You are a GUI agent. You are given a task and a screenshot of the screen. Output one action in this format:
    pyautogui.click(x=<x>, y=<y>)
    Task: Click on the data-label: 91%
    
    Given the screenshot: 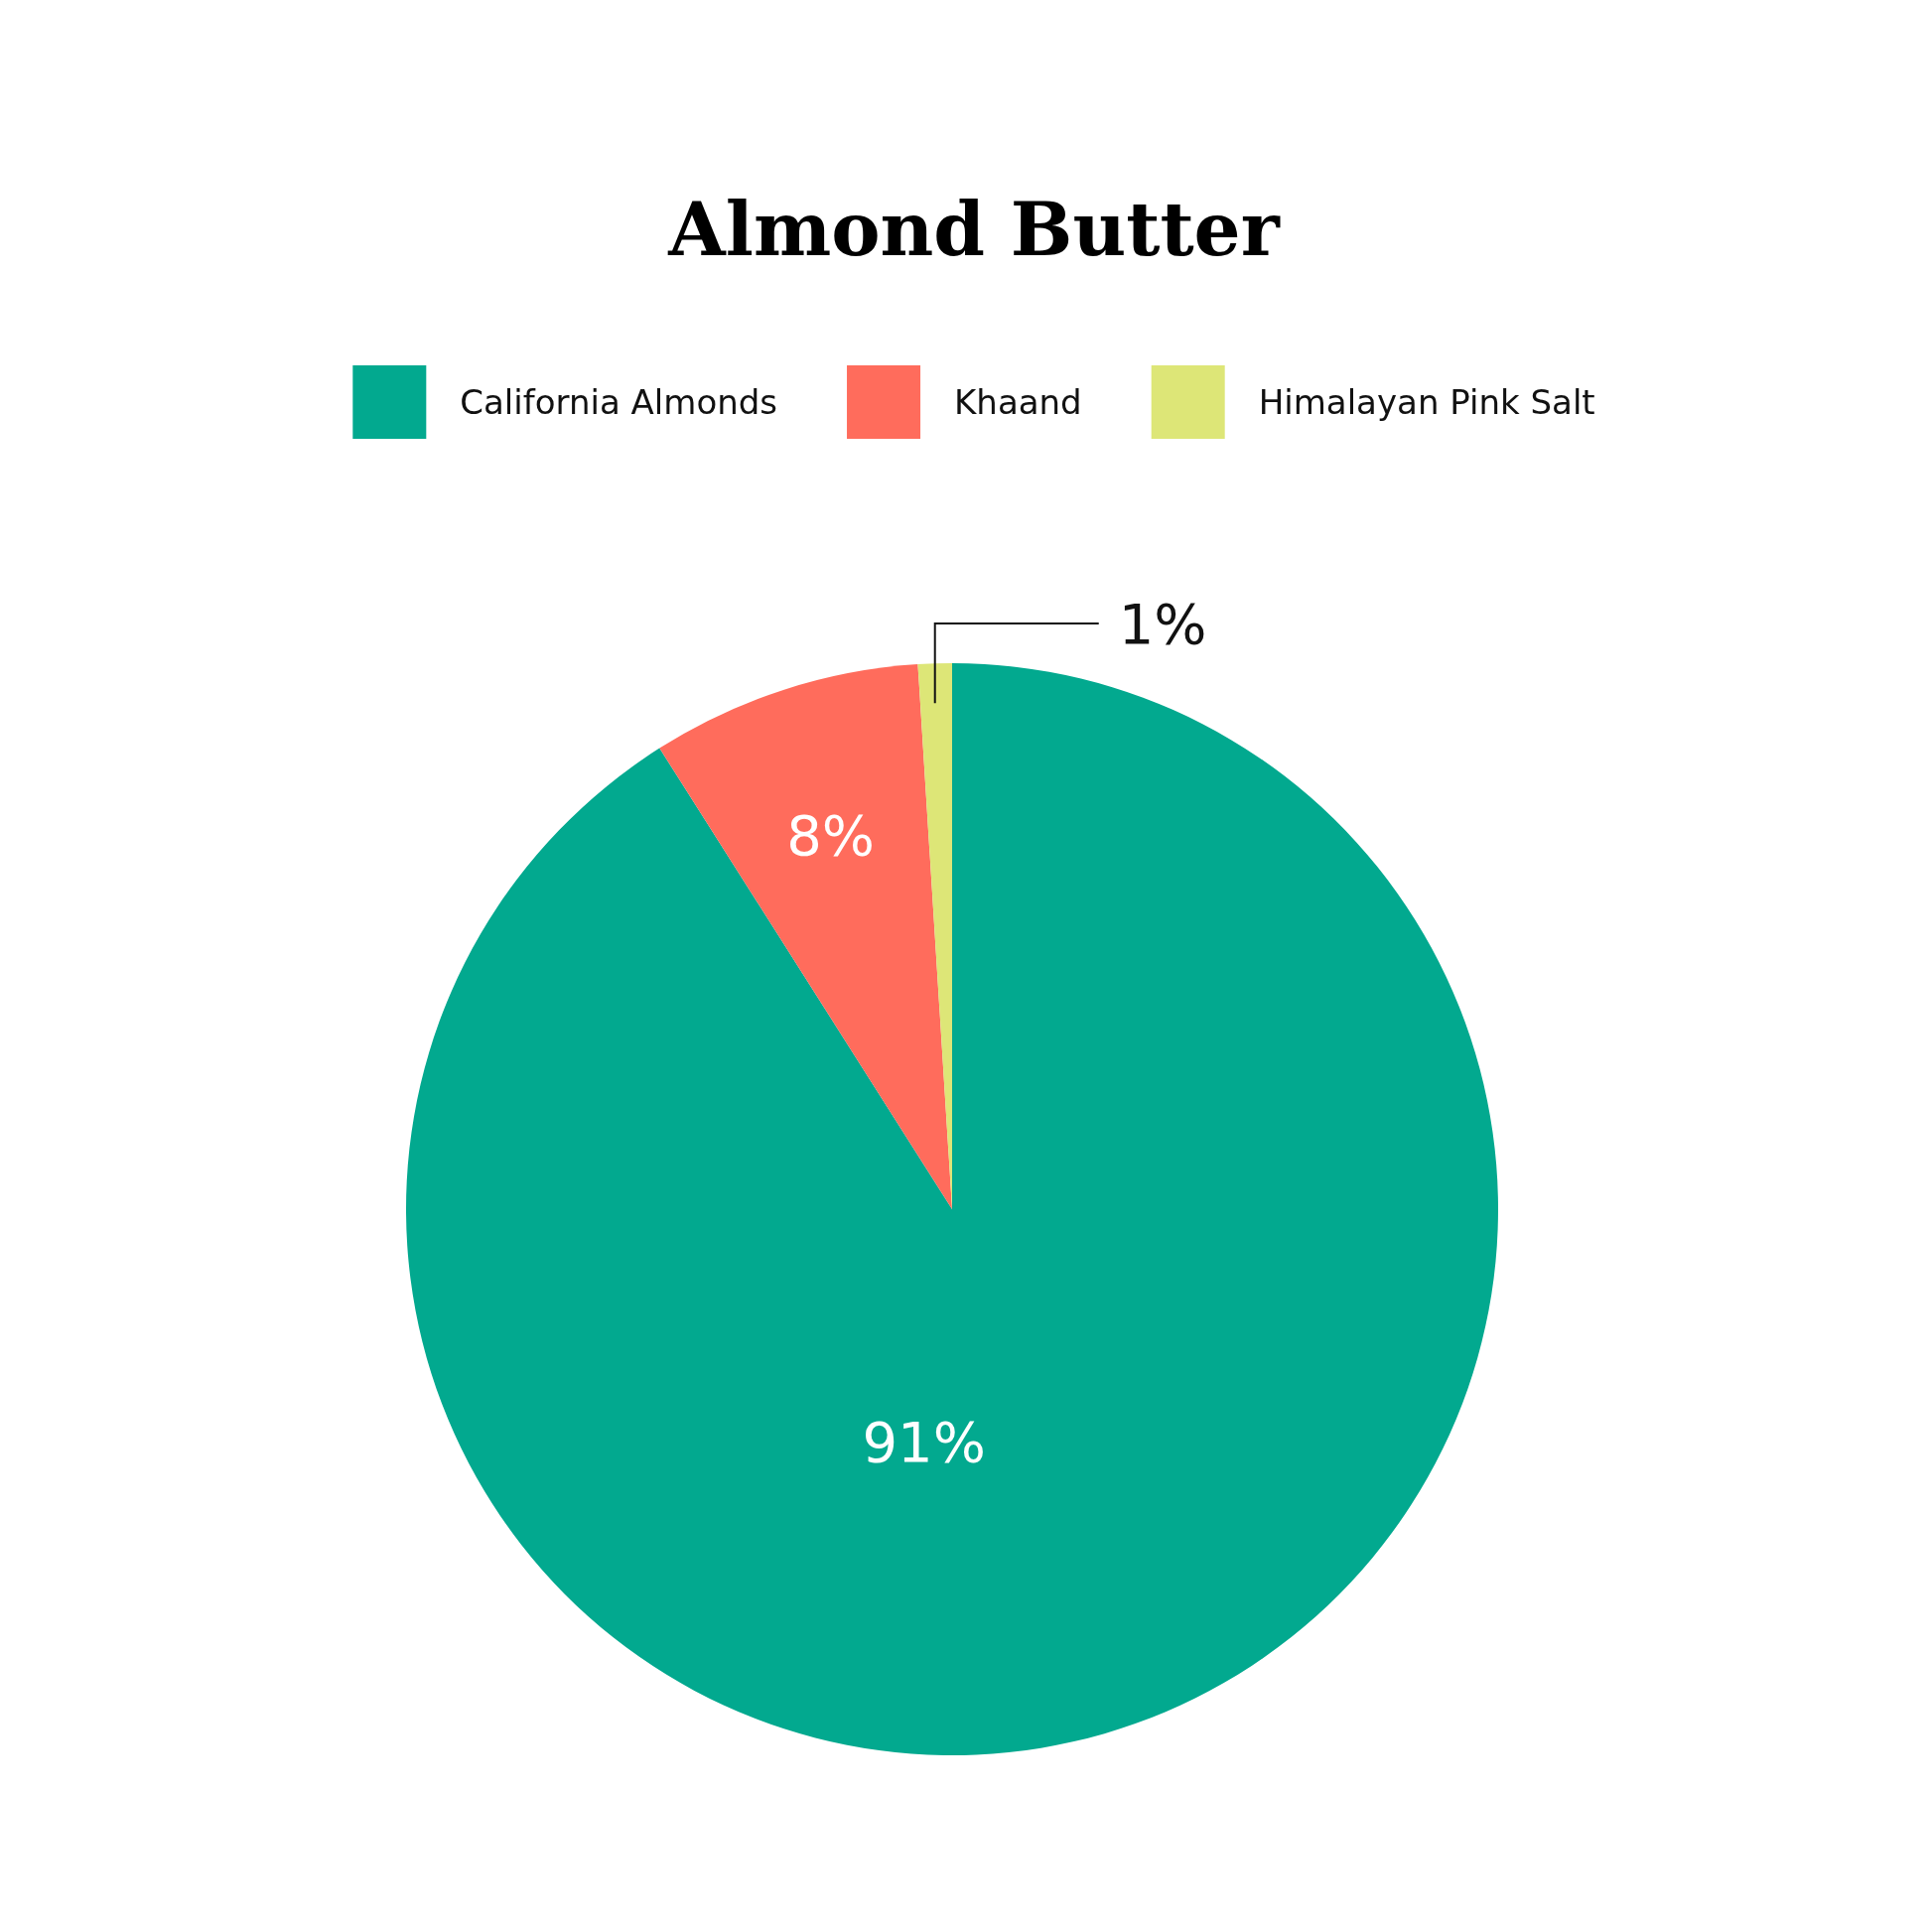 What is the action you would take?
    pyautogui.click(x=924, y=1443)
    